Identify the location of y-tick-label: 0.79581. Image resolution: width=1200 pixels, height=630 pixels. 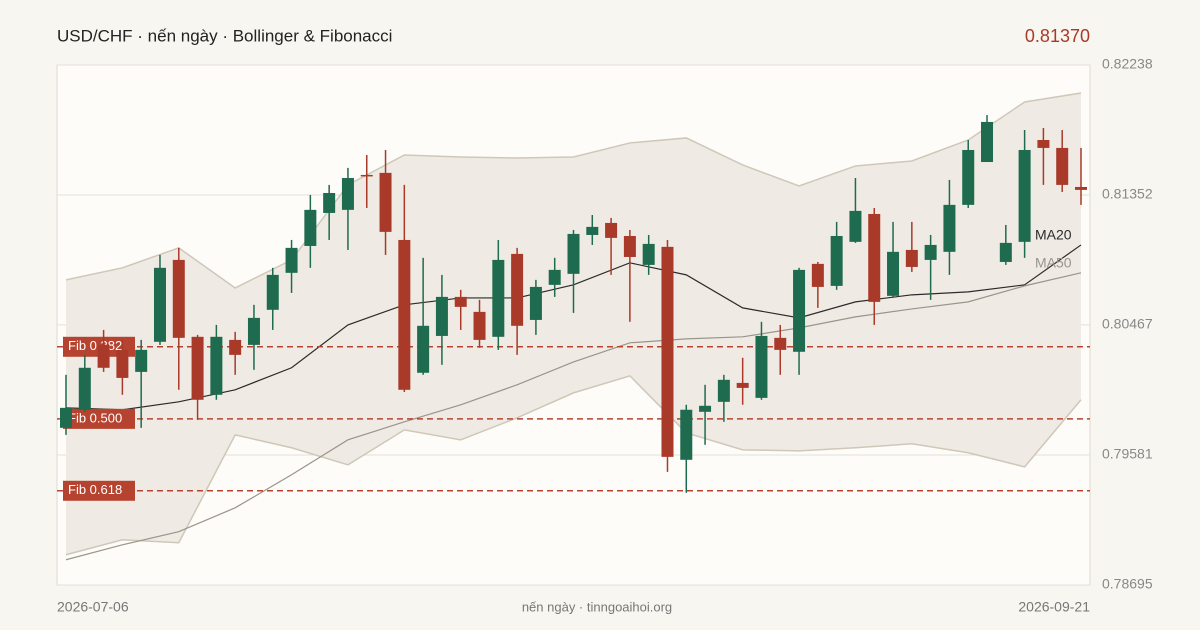
(1127, 454).